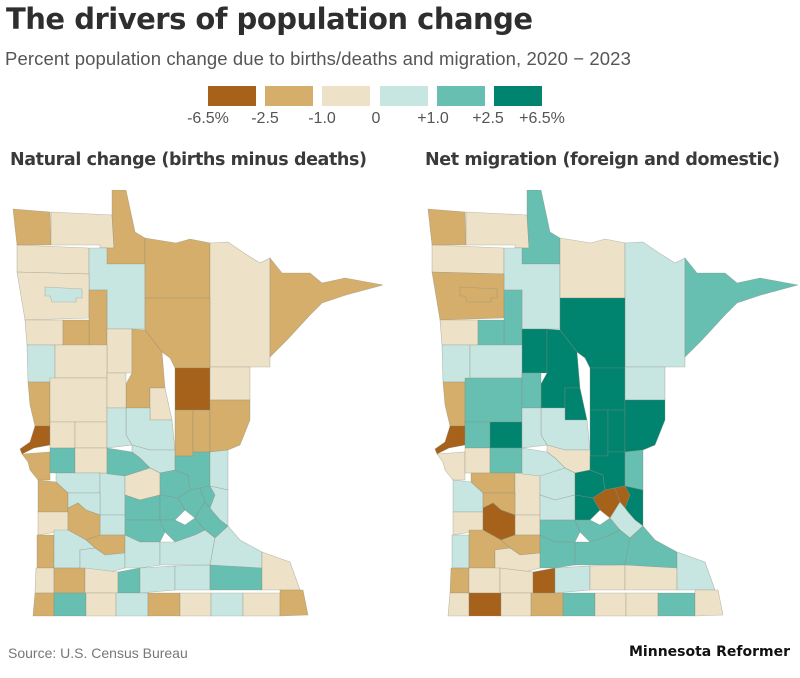 The height and width of the screenshot is (678, 800). What do you see at coordinates (488, 118) in the screenshot?
I see `legend-tick-label: +2.5` at bounding box center [488, 118].